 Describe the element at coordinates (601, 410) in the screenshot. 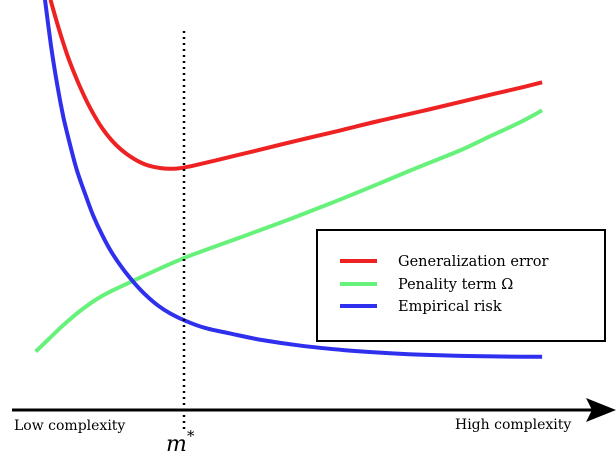

I see `x-axis-arrowhead` at that location.